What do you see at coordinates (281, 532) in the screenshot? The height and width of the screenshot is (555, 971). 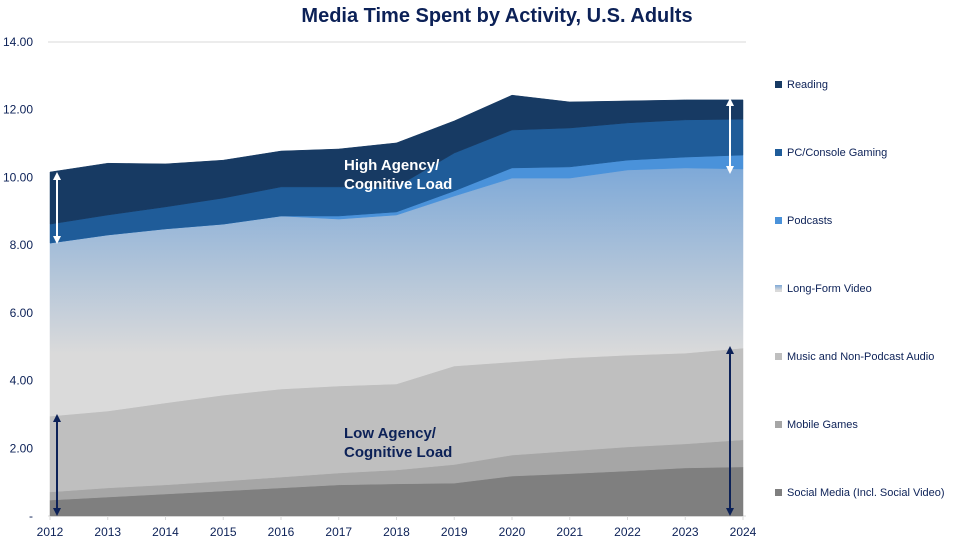 I see `x-tick-label: 2016` at bounding box center [281, 532].